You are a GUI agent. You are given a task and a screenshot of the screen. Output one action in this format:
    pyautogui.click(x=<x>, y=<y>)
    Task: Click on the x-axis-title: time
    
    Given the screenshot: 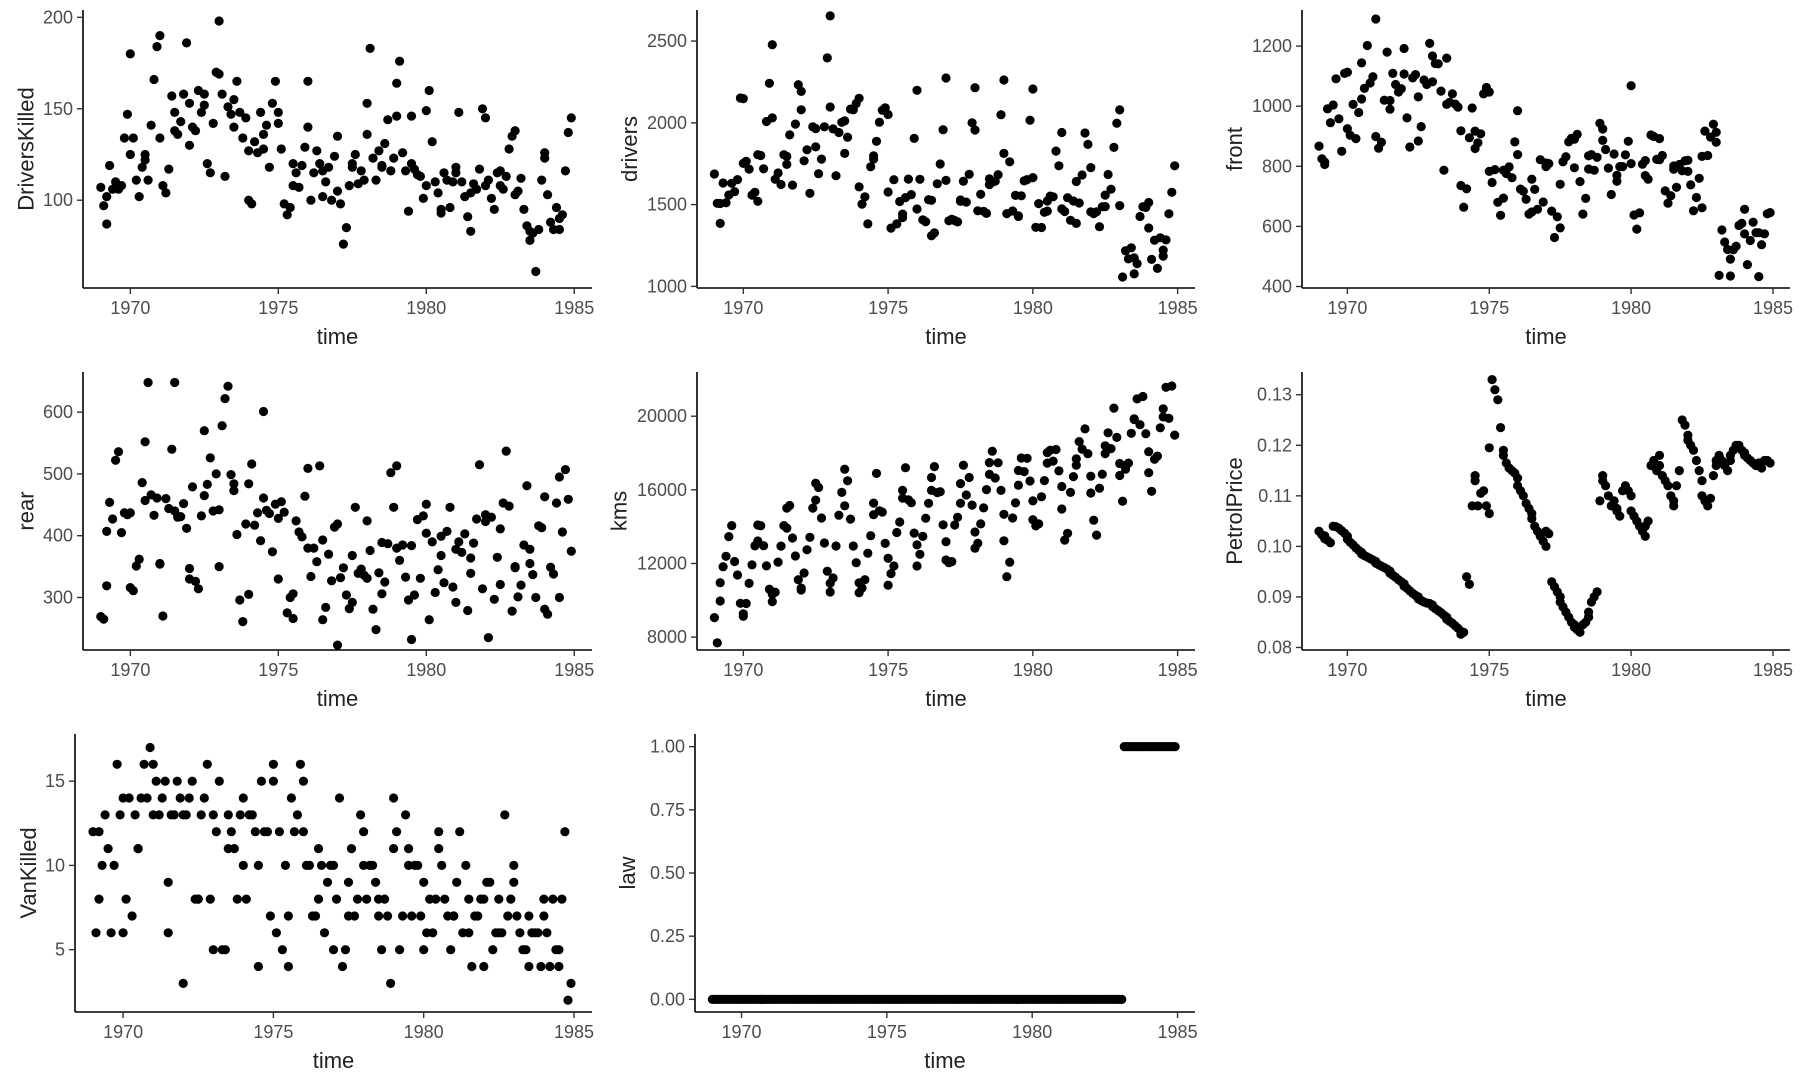 What is the action you would take?
    pyautogui.click(x=946, y=698)
    